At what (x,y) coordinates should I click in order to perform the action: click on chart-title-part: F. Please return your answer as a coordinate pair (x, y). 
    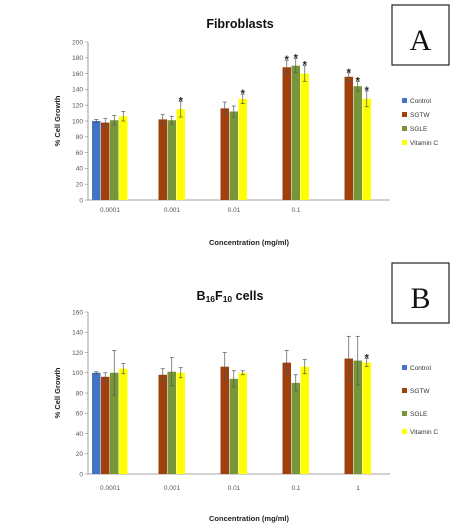
    Looking at the image, I should click on (219, 296).